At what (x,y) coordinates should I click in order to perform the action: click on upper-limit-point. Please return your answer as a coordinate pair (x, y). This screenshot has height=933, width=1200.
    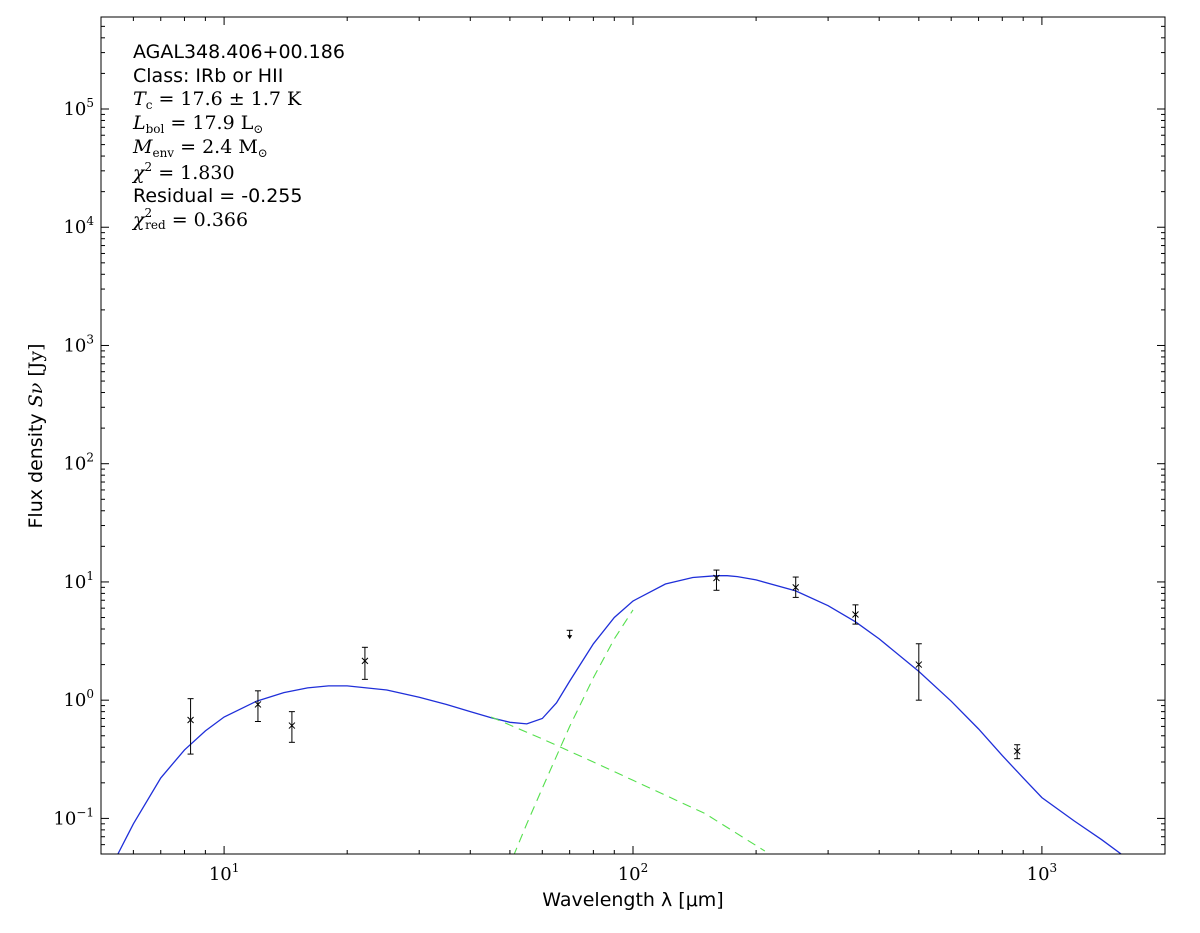
    Looking at the image, I should click on (569, 634).